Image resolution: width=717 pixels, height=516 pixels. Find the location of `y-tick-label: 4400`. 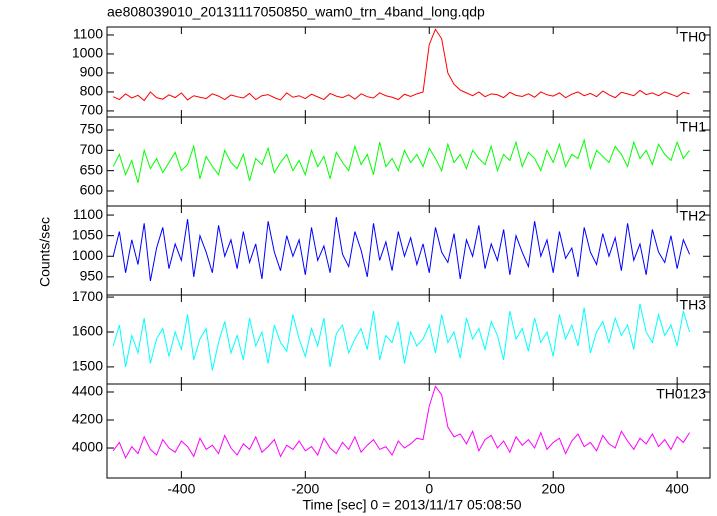

y-tick-label: 4400 is located at coordinates (87, 391).